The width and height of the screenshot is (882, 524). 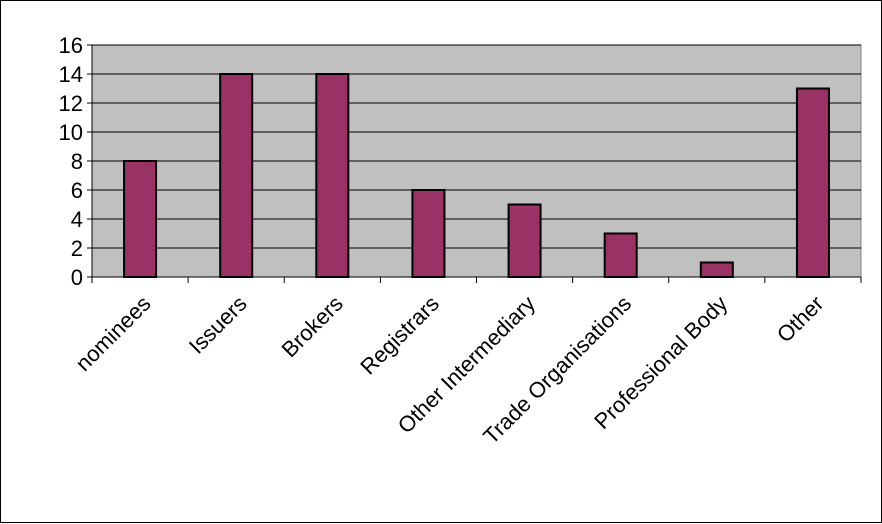 I want to click on y-tick-label: 2, so click(x=77, y=248).